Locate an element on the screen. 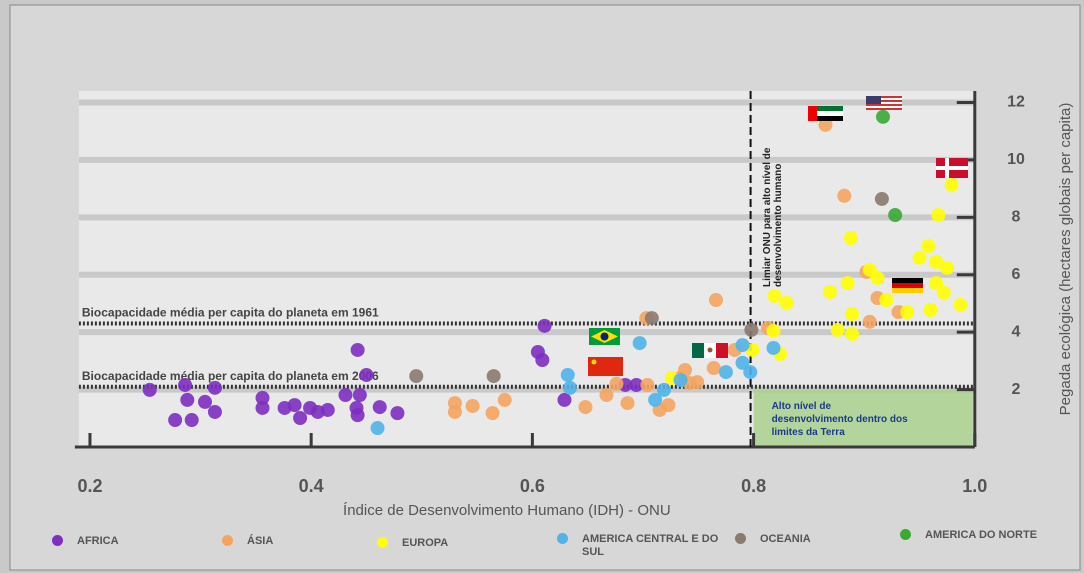 This screenshot has height=573, width=1084. x-tick-label: 0.2 is located at coordinates (89, 486).